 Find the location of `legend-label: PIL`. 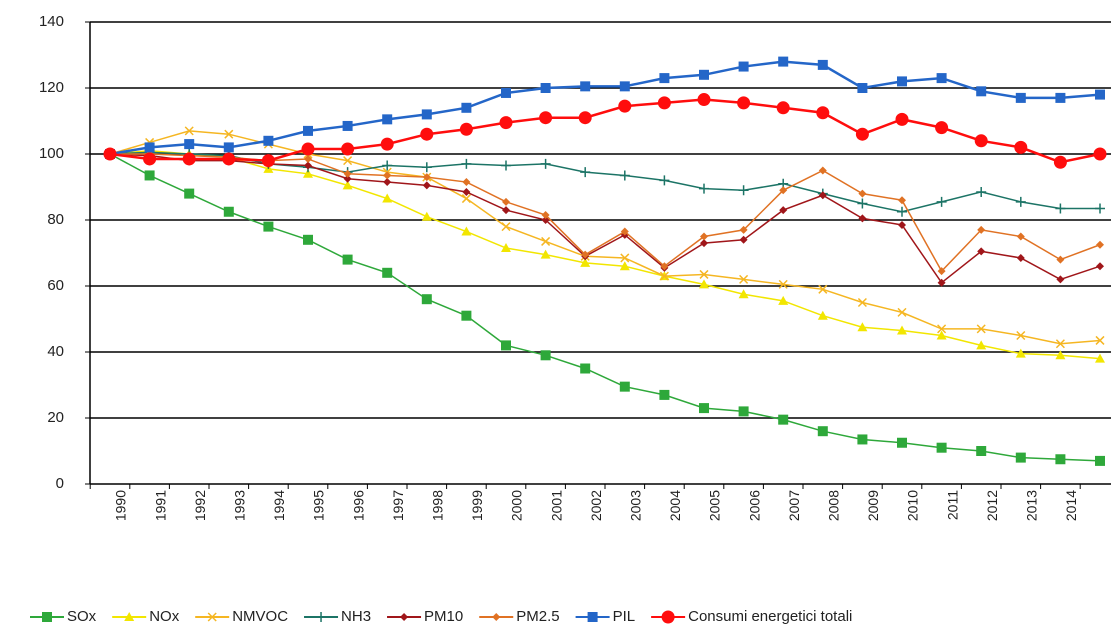

legend-label: PIL is located at coordinates (624, 616).